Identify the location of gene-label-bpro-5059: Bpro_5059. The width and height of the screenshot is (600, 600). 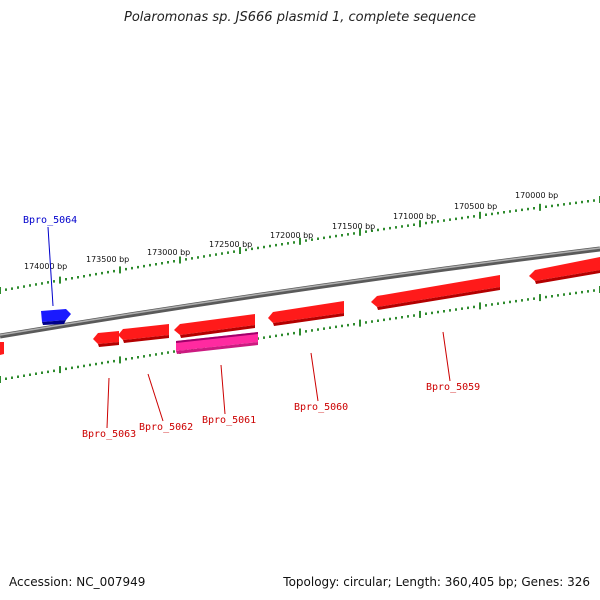
(453, 387).